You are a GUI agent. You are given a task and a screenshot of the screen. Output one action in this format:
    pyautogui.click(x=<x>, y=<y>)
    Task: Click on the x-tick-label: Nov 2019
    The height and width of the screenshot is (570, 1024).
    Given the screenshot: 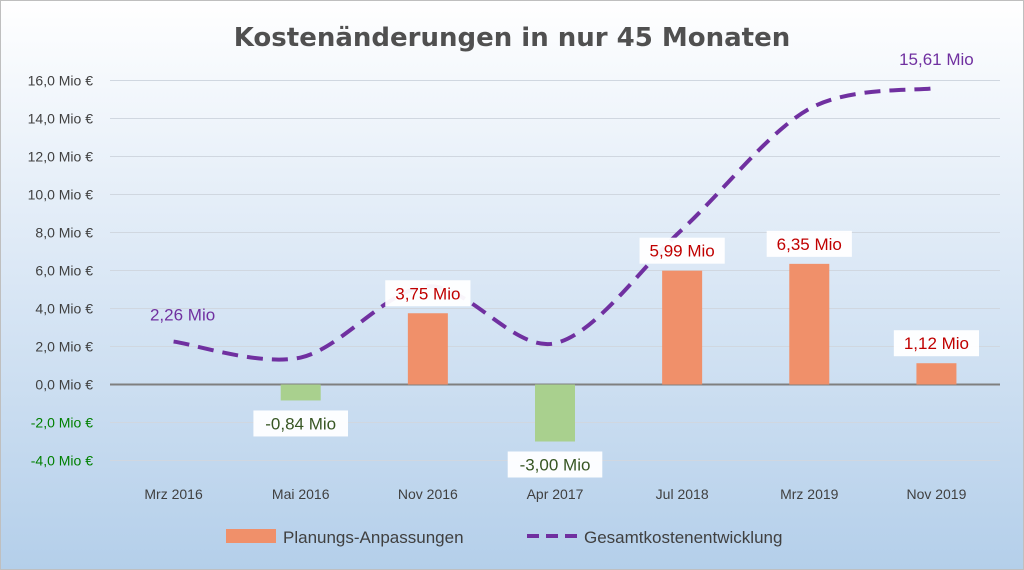 What is the action you would take?
    pyautogui.click(x=936, y=494)
    